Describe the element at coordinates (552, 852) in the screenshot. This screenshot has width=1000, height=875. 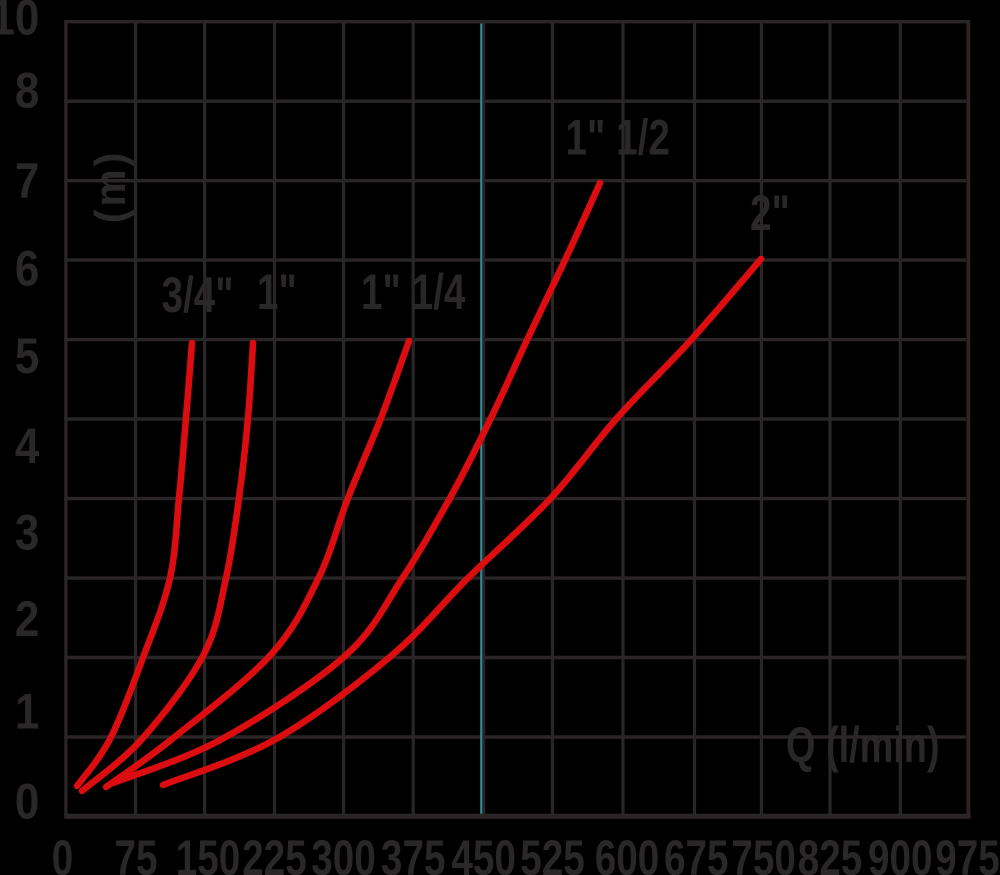
I see `svg-text: 525` at that location.